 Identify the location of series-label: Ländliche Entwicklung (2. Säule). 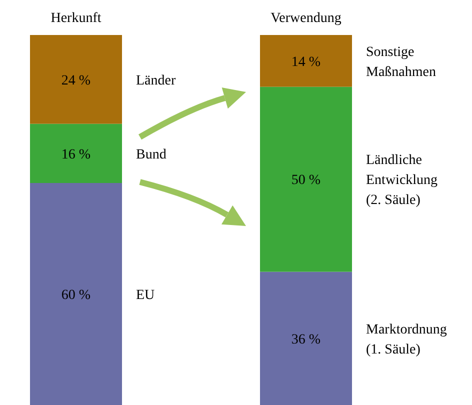
(402, 180).